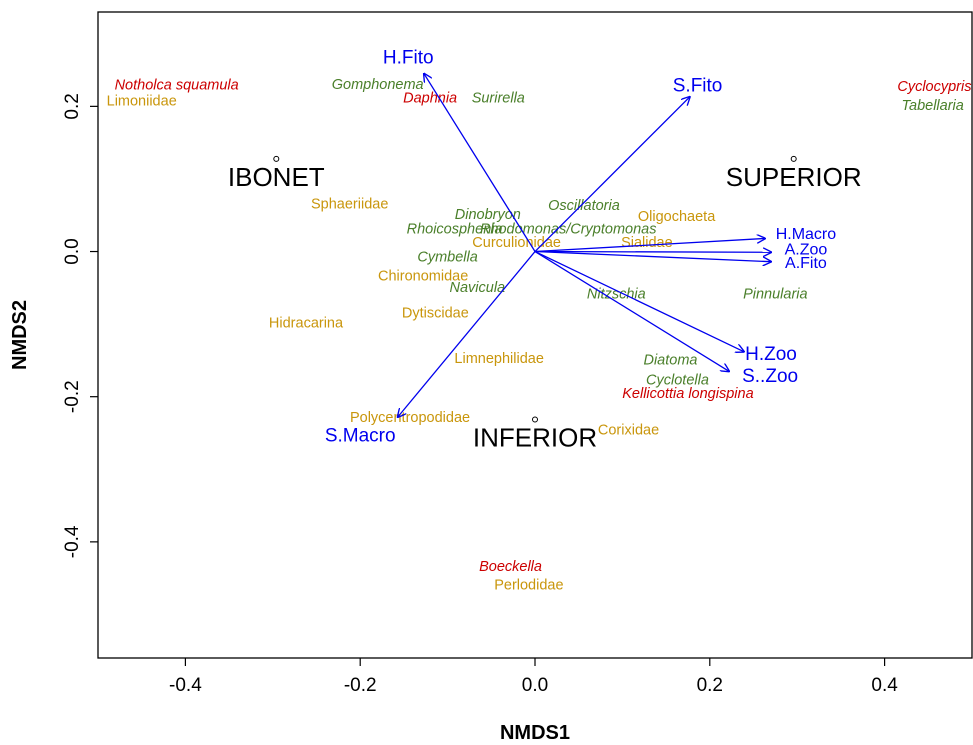  Describe the element at coordinates (72, 251) in the screenshot. I see `y-tick-label: 0.0` at that location.